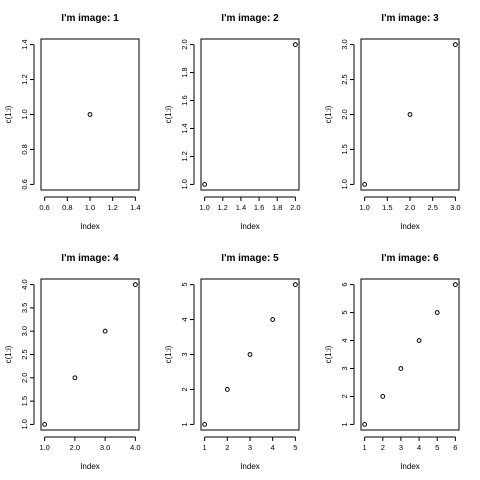 Image resolution: width=480 pixels, height=480 pixels. What do you see at coordinates (184, 156) in the screenshot?
I see `y-tick-label-2-1: 1.2` at bounding box center [184, 156].